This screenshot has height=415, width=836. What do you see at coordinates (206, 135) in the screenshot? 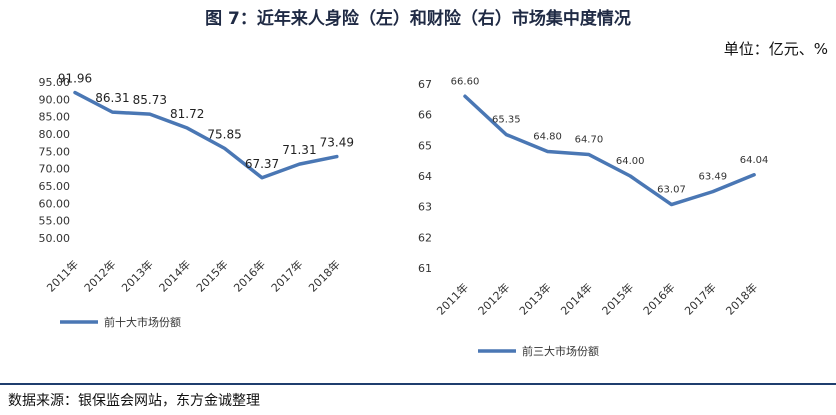
I see `left-series-line` at bounding box center [206, 135].